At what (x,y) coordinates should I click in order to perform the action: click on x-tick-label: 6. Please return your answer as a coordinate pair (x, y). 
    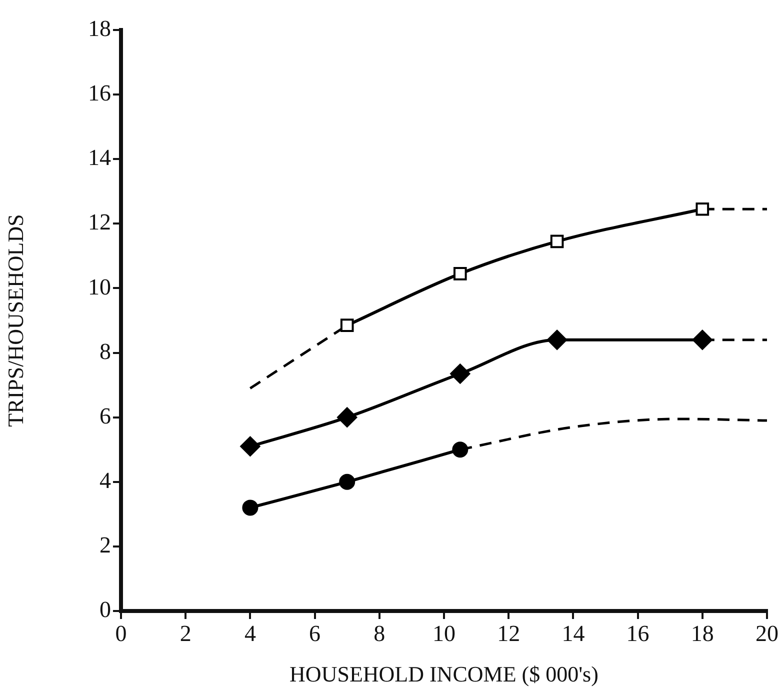
    Looking at the image, I should click on (315, 633).